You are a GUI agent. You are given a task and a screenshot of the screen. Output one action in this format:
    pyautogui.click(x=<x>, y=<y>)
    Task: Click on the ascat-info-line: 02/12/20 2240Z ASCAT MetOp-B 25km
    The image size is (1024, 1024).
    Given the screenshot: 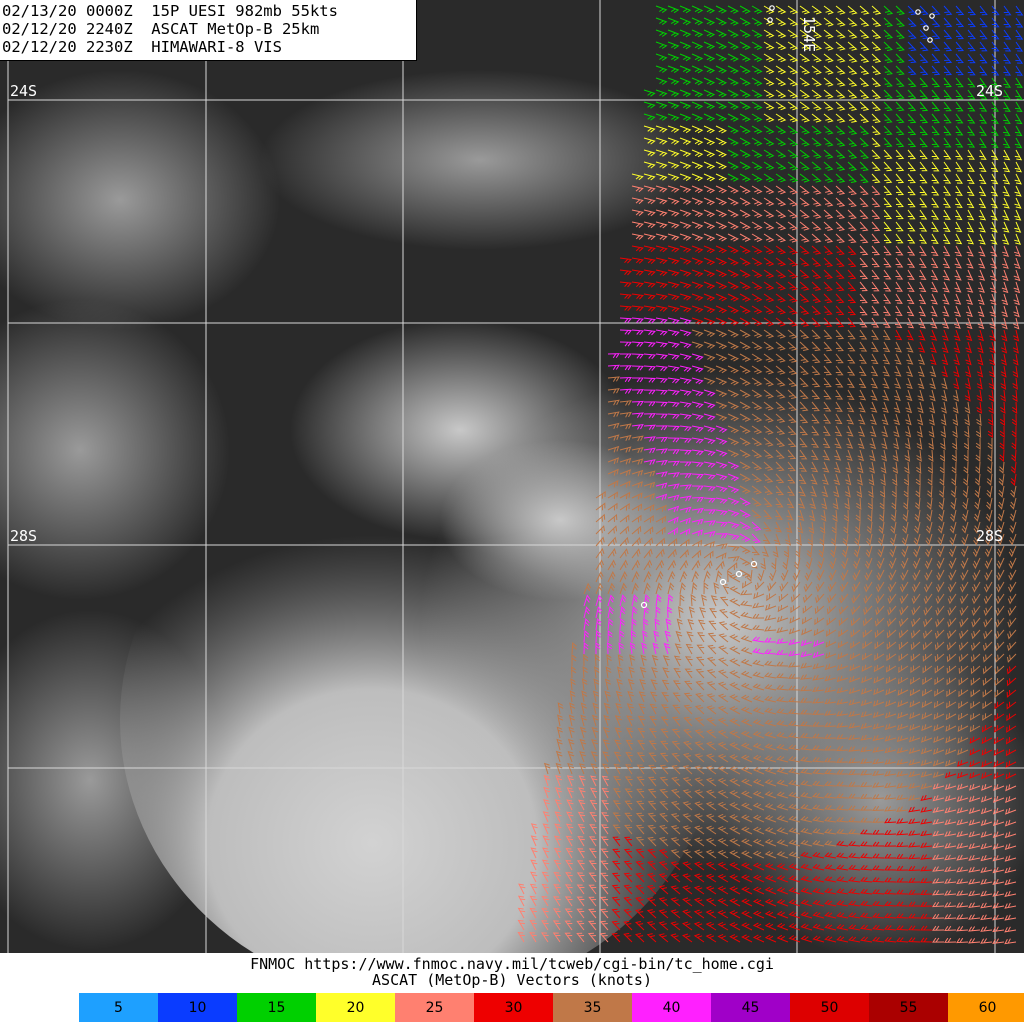 What is the action you would take?
    pyautogui.click(x=161, y=29)
    